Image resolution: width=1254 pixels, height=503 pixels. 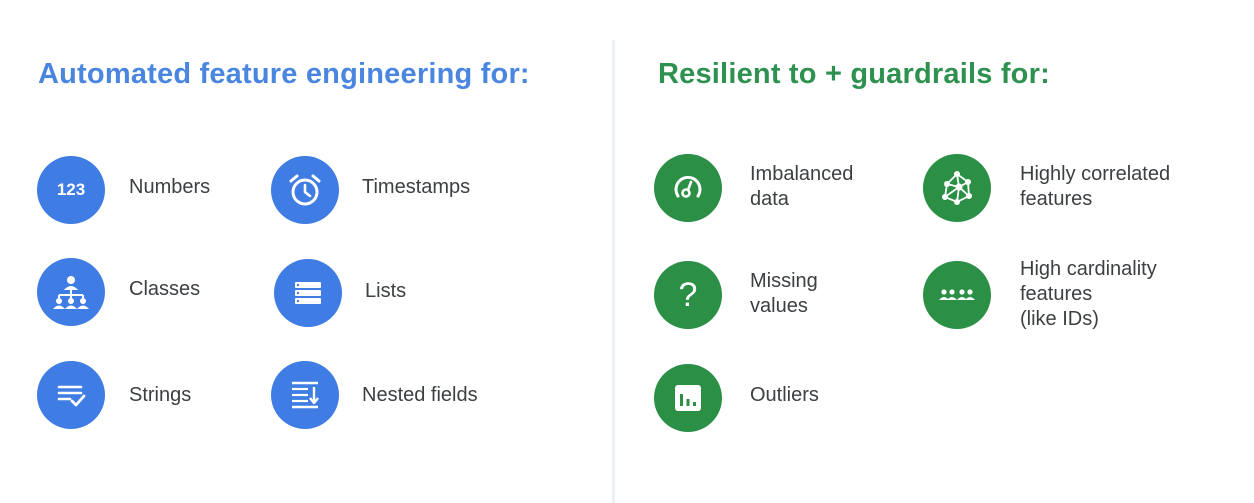 I want to click on label-strings: Strings, so click(x=160, y=395).